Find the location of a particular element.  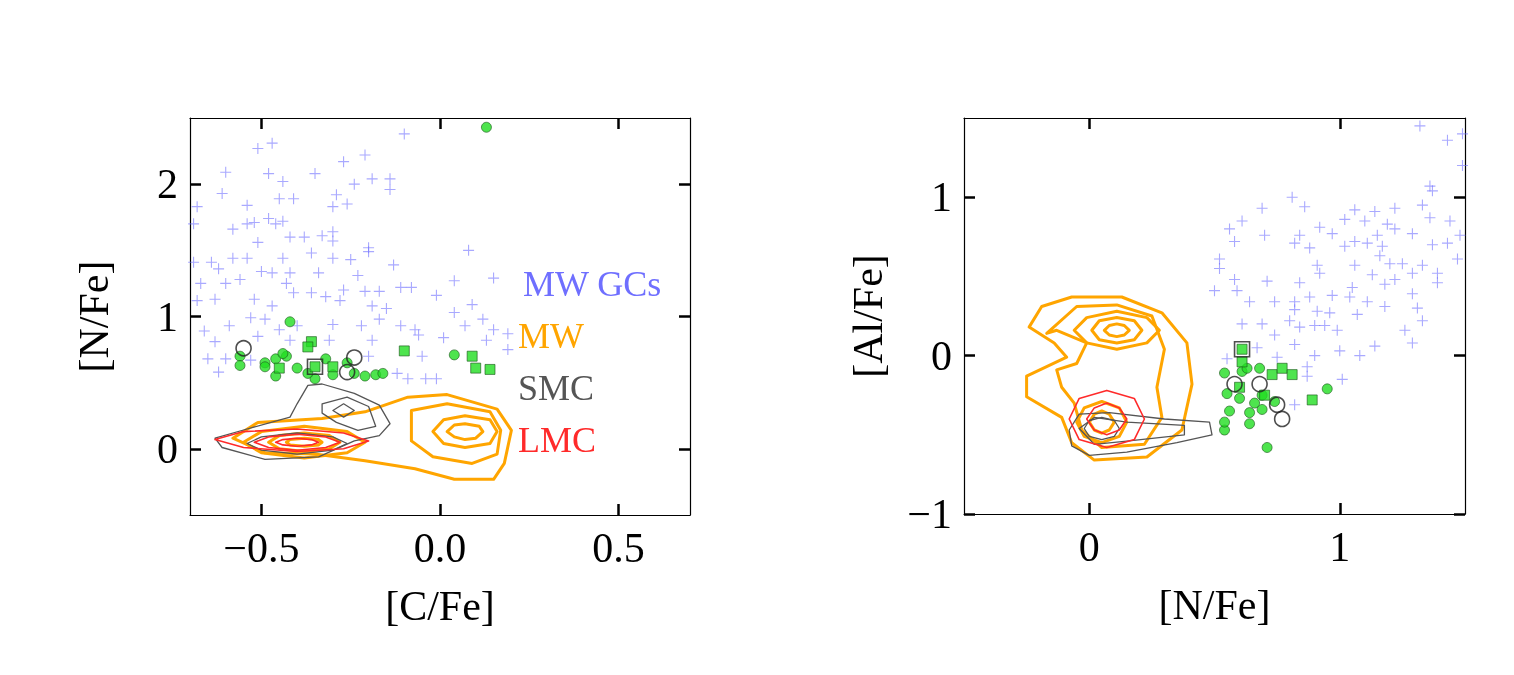

x-tick-label: 1 is located at coordinates (1340, 547).